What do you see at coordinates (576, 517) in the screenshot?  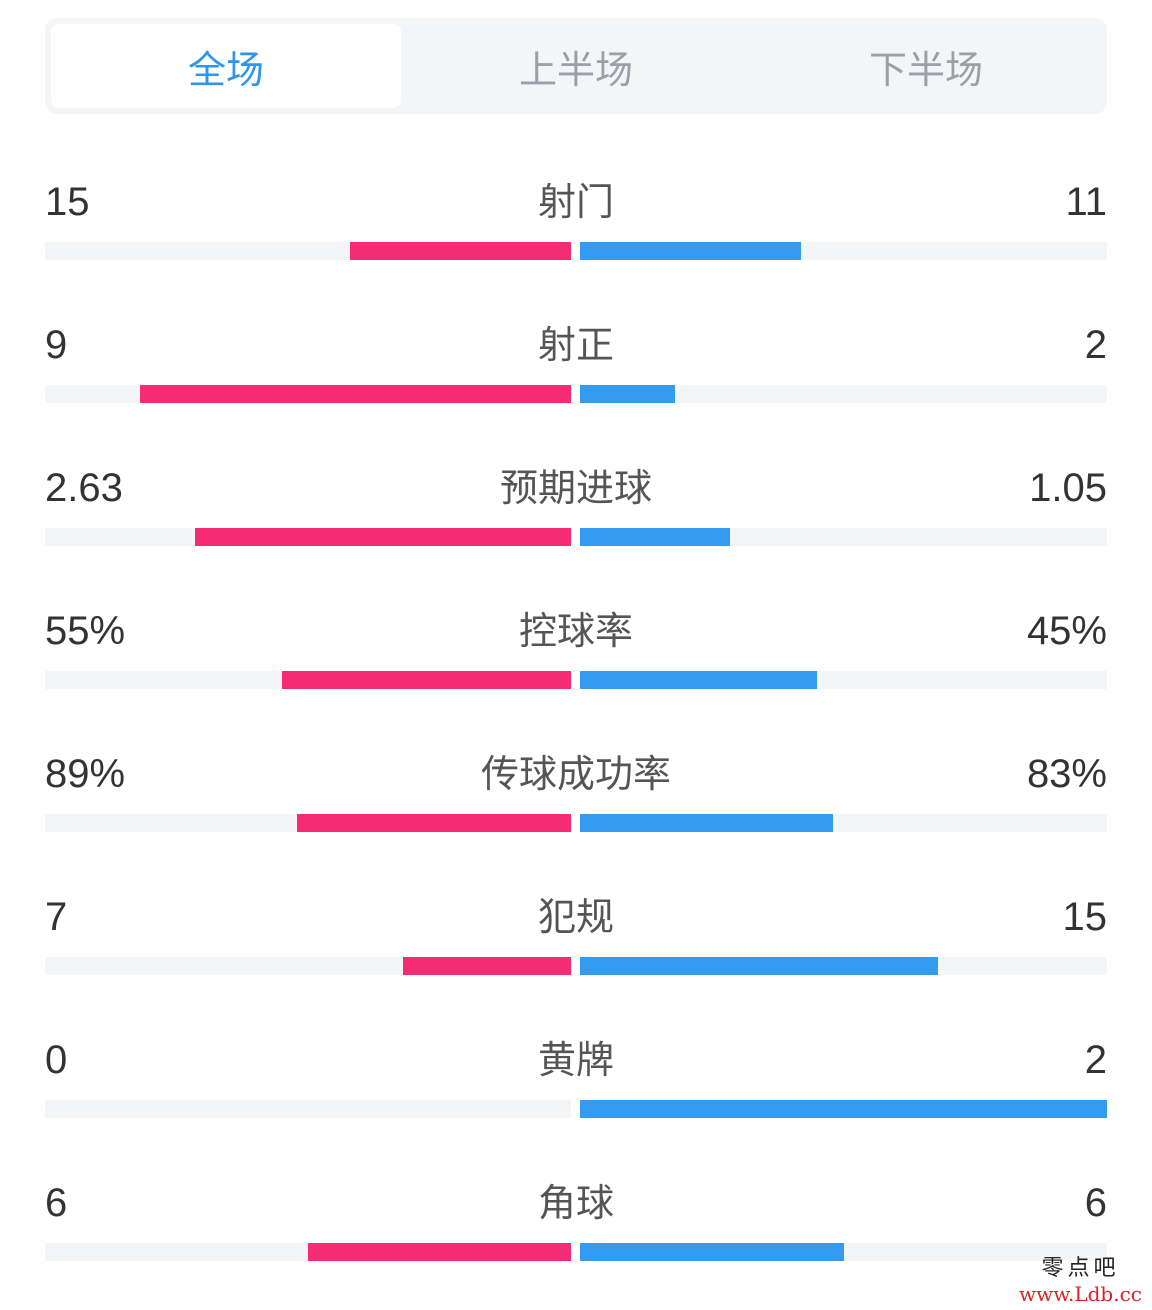 I see `stat-row: 2.63 预期进球 1.05` at bounding box center [576, 517].